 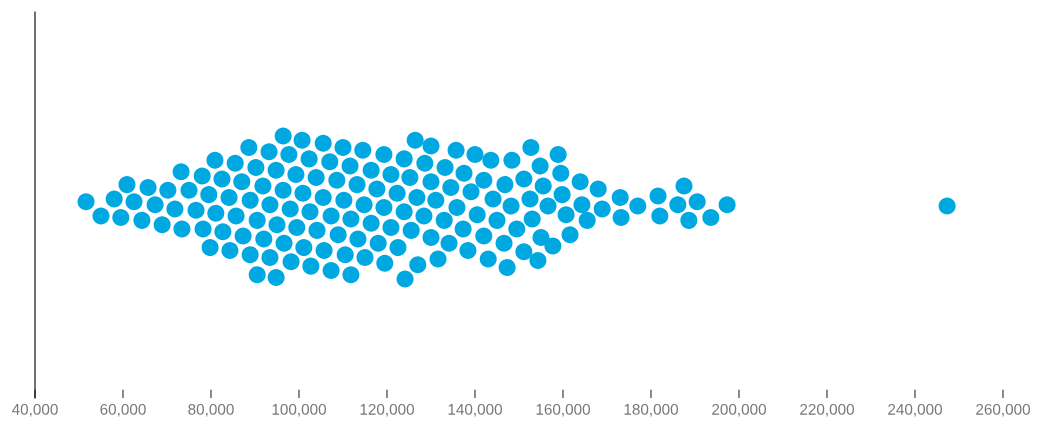 I want to click on x-tick-label: 220,000, so click(x=827, y=410).